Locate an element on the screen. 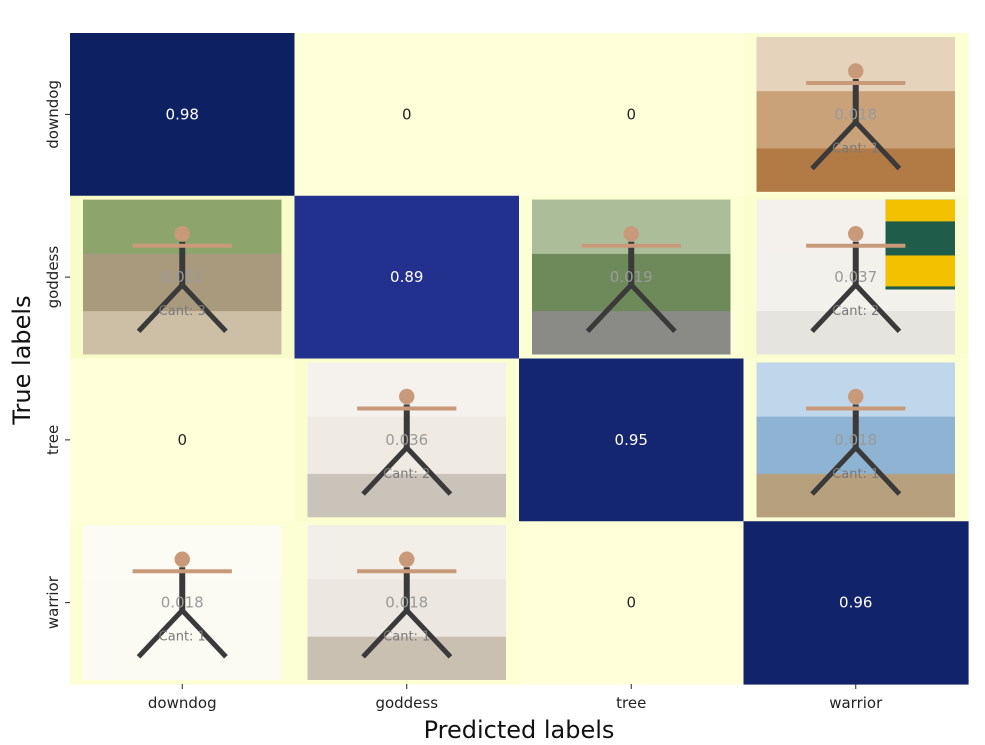 This screenshot has height=745, width=985. cell-value-label: 0.019 is located at coordinates (631, 277).